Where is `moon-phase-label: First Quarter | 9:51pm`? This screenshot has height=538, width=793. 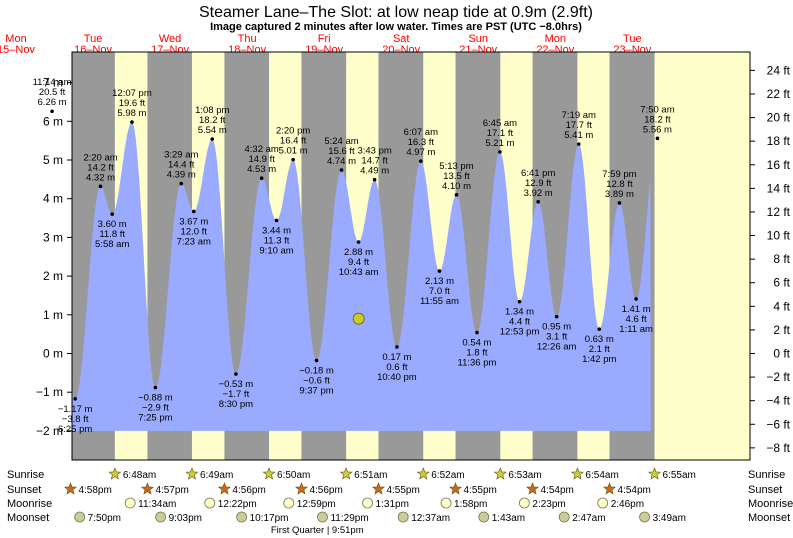 moon-phase-label: First Quarter | 9:51pm is located at coordinates (317, 530).